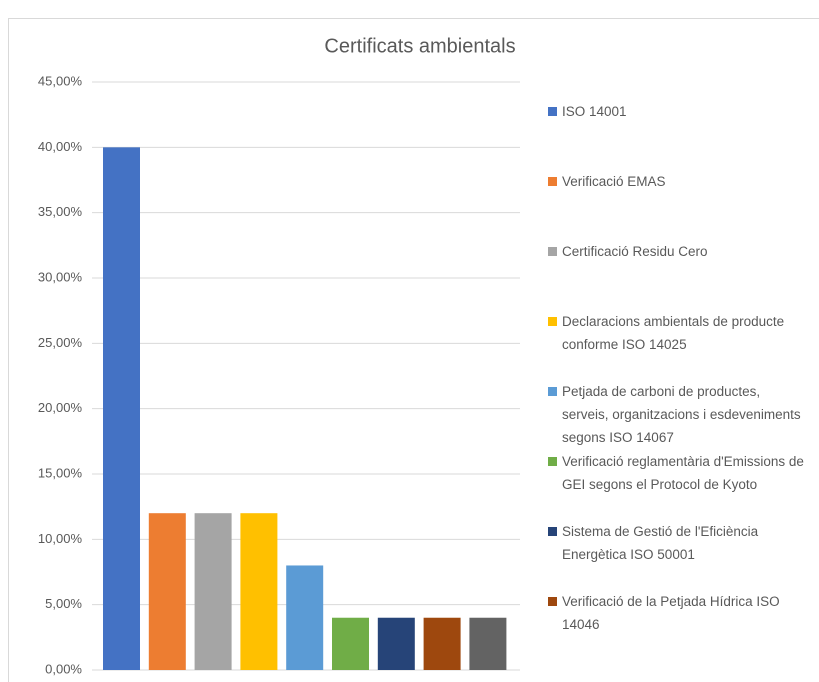  I want to click on y-tick-label: 0,00%, so click(63, 668).